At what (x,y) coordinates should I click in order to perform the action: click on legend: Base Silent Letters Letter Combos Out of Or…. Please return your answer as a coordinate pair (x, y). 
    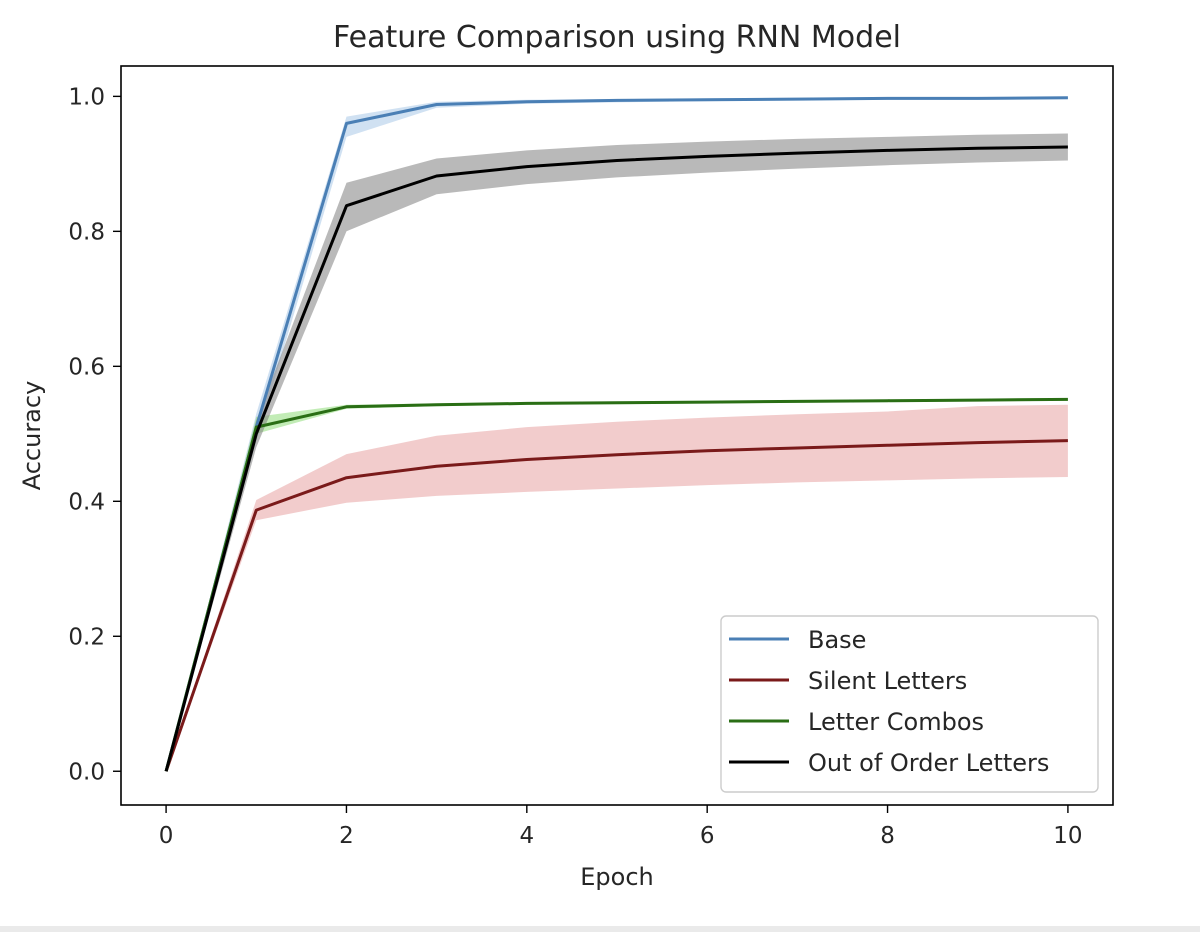
    Looking at the image, I should click on (909, 704).